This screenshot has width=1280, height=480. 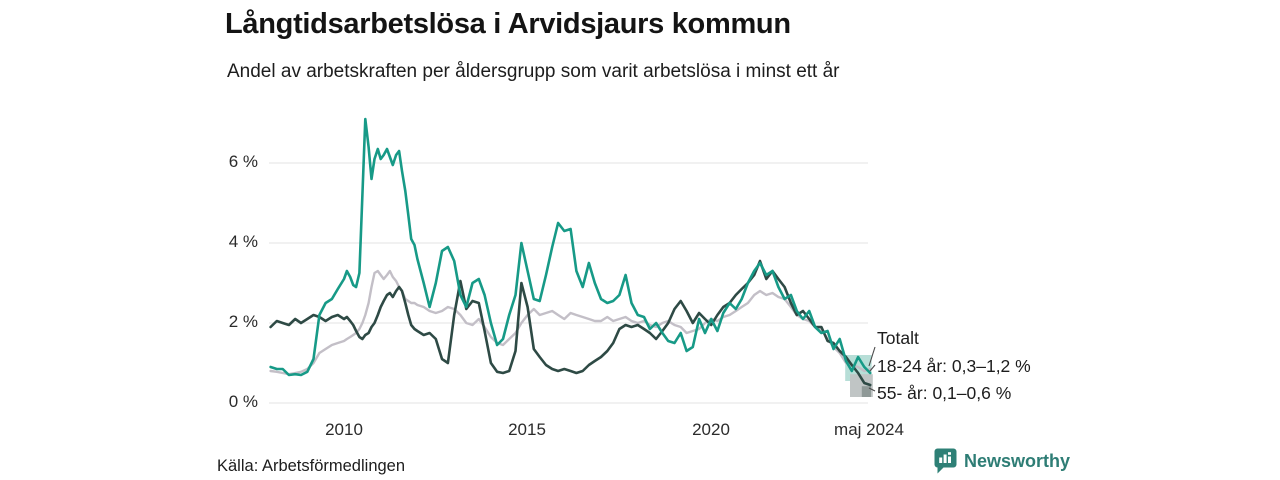 What do you see at coordinates (944, 393) in the screenshot?
I see `annotation-55: 55- år: 0,1–0,6 %` at bounding box center [944, 393].